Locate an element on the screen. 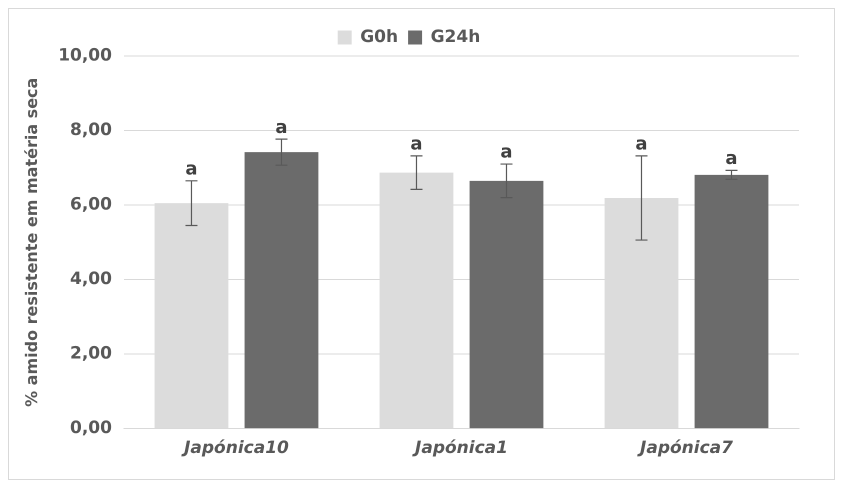 The height and width of the screenshot is (486, 843). x-tick-label: Japónica7 is located at coordinates (685, 448).